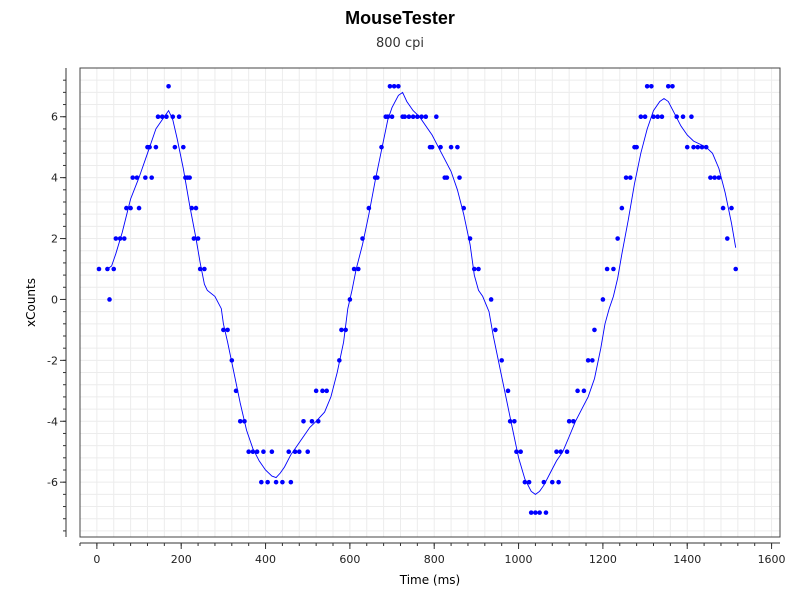  Describe the element at coordinates (54, 178) in the screenshot. I see `y-tick-label: 4` at that location.